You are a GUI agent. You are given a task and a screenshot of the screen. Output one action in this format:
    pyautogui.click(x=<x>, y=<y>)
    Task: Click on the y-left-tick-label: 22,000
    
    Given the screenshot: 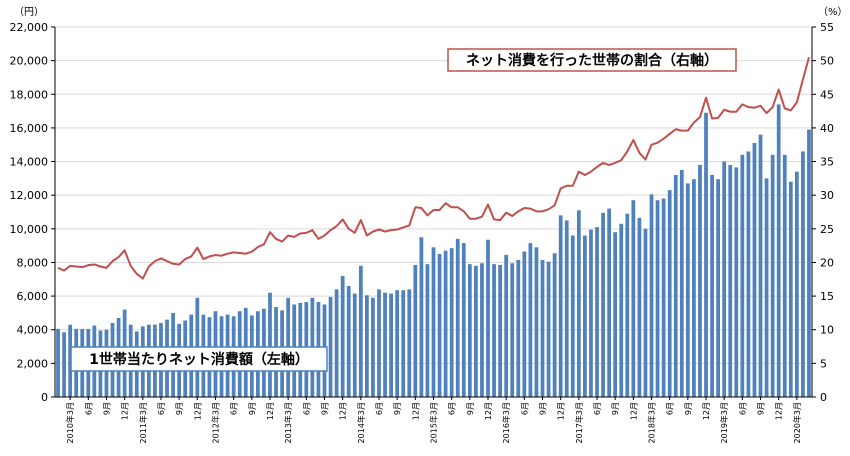 What is the action you would take?
    pyautogui.click(x=29, y=27)
    